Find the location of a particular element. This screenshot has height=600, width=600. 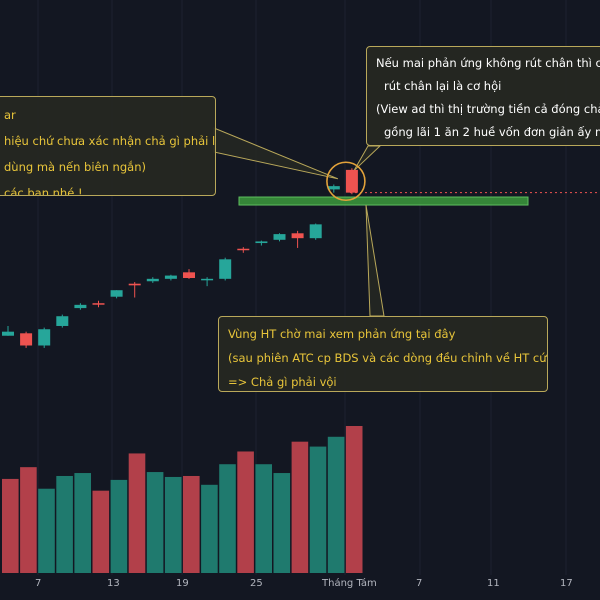

x-axis-label-4: 25 is located at coordinates (256, 583).